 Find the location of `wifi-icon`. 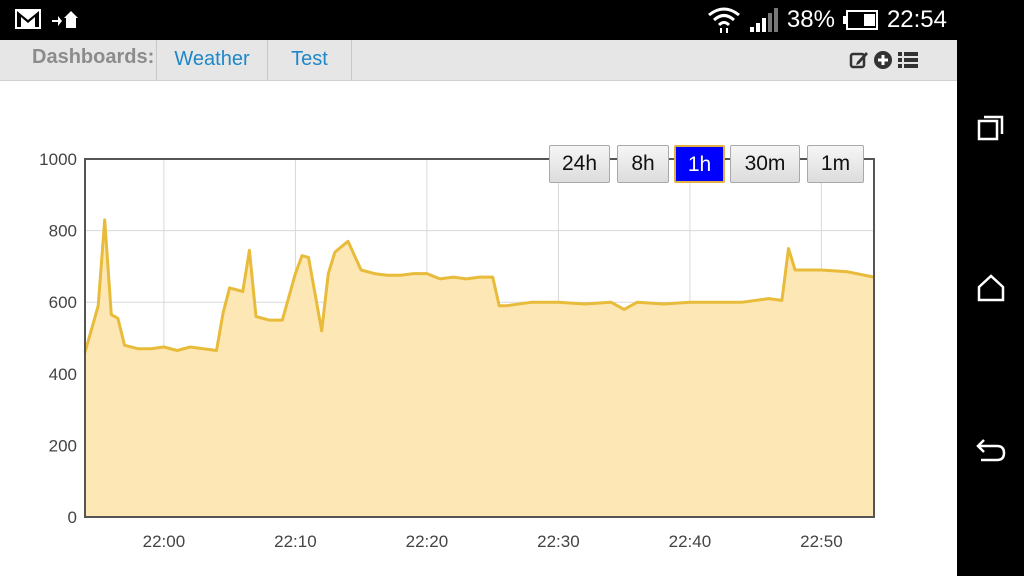

wifi-icon is located at coordinates (723, 20).